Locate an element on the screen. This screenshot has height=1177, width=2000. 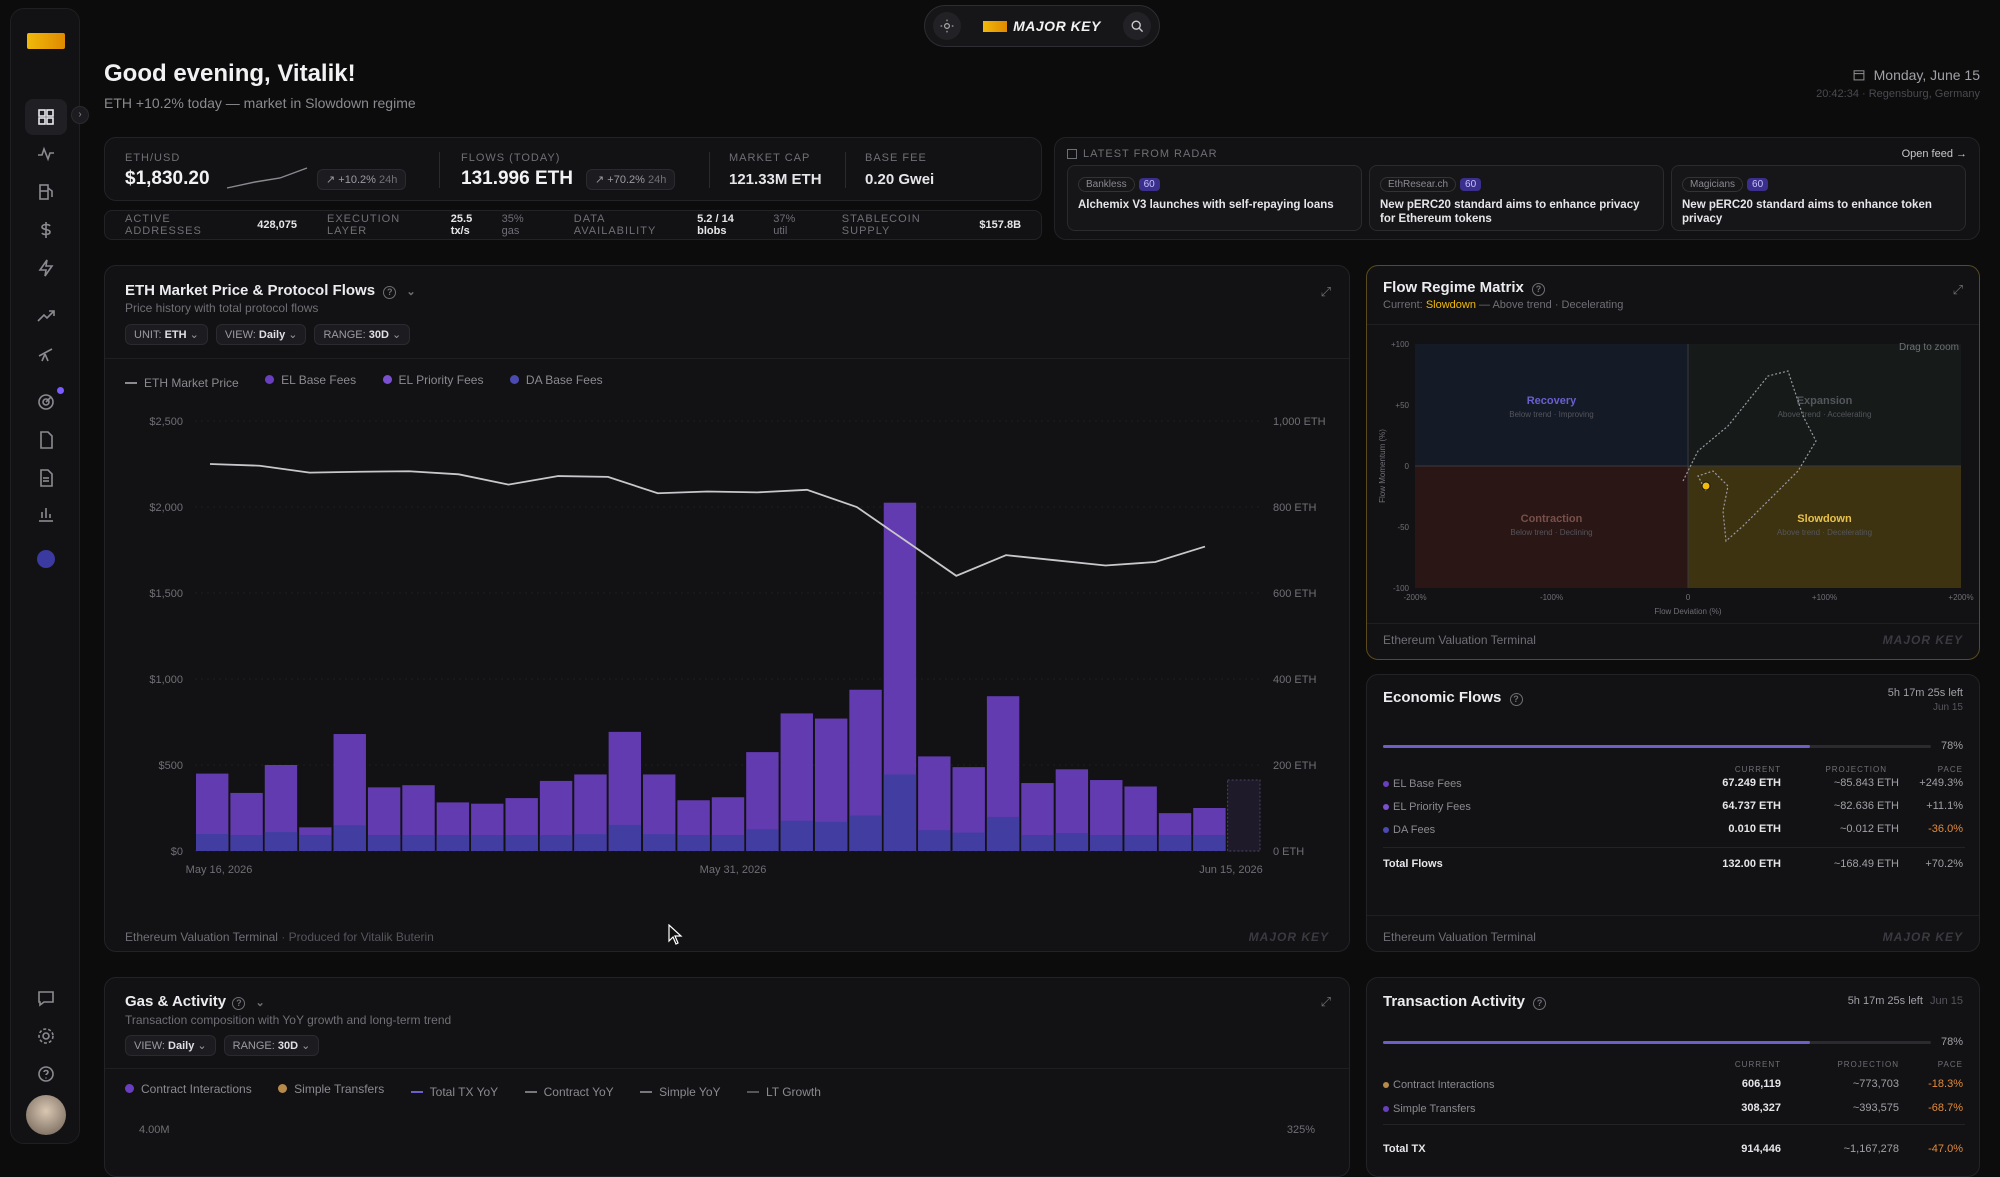
legend-simple-transfers: Simple Transfers is located at coordinates (331, 1089).